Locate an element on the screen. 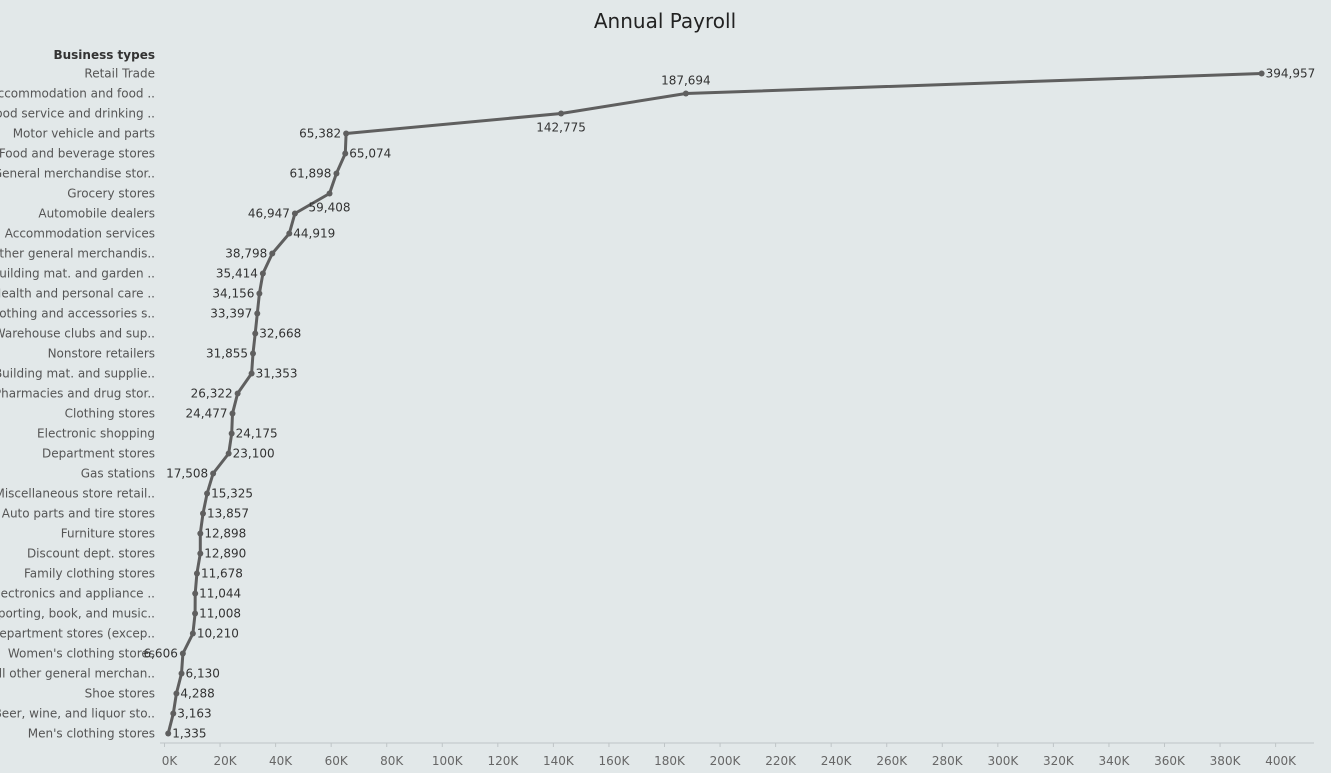 The height and width of the screenshot is (773, 1331). data-label: 59,408 is located at coordinates (330, 208).